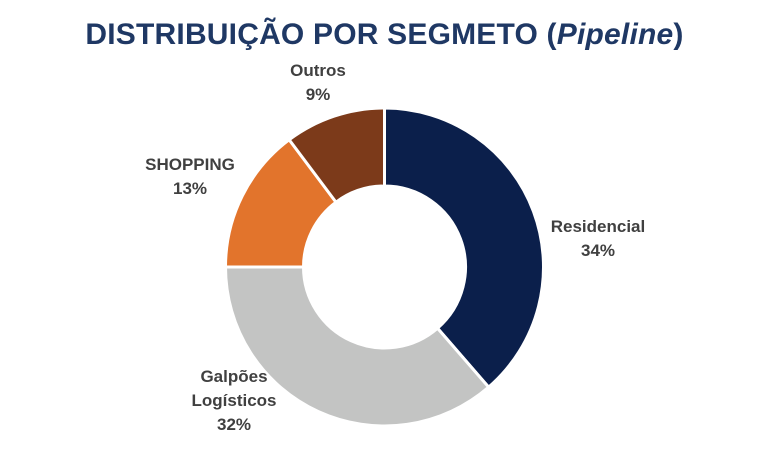  Describe the element at coordinates (336, 155) in the screenshot. I see `slice-outros` at that location.